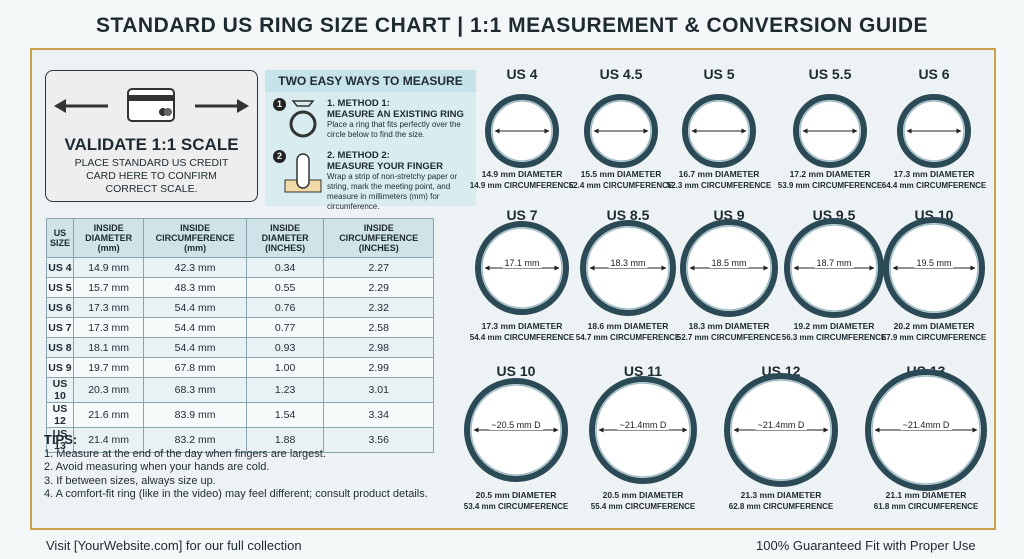  I want to click on inner-label: 17.1 mm, so click(521, 263).